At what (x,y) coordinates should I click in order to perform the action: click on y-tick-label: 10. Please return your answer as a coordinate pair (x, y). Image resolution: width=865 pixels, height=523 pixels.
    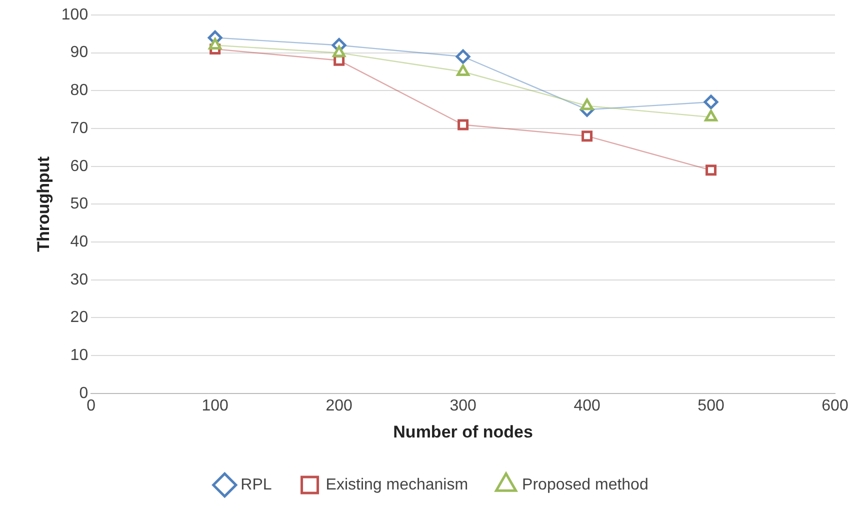
    Looking at the image, I should click on (79, 355).